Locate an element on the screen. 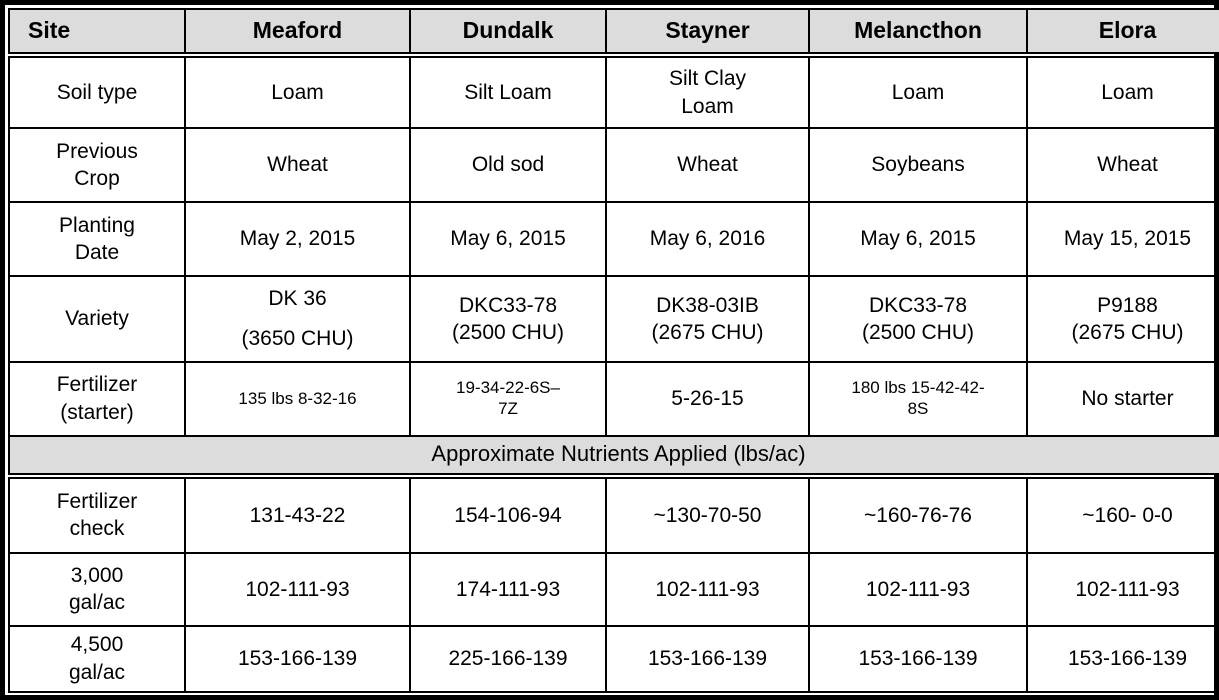  row-label-4500-gal-ac: 4,500 gal/ac is located at coordinates (97, 658).